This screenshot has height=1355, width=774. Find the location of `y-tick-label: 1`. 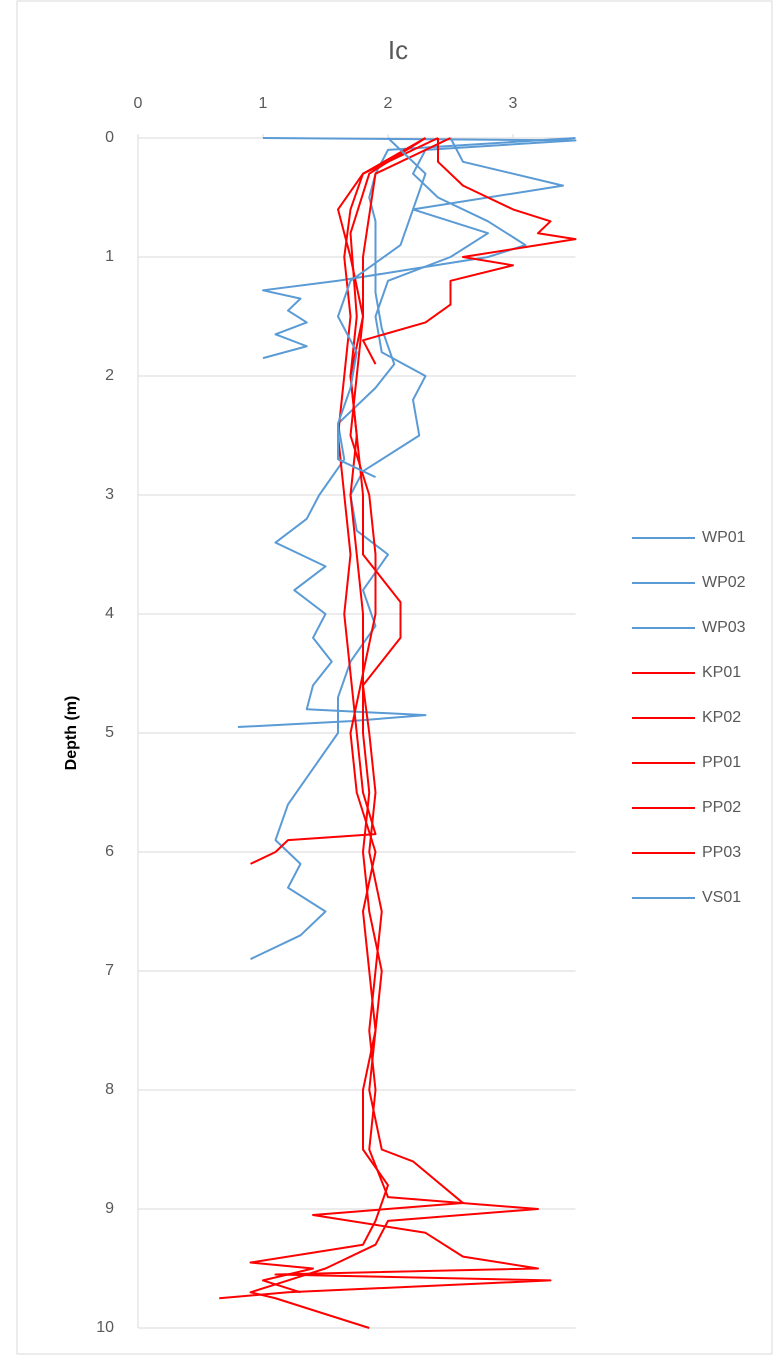

y-tick-label: 1 is located at coordinates (109, 256).